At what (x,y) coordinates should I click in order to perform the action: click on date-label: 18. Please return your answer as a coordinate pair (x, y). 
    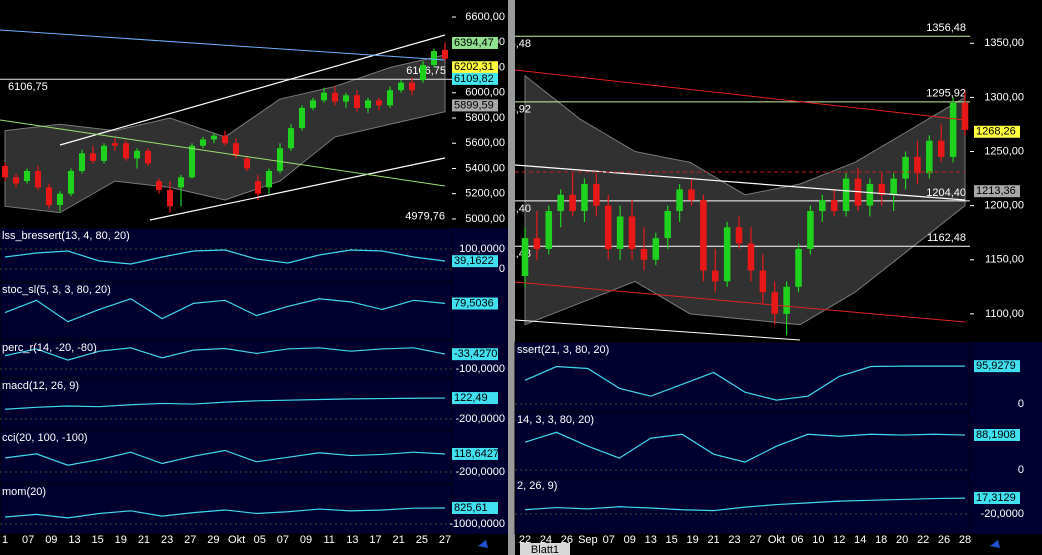
    Looking at the image, I should click on (881, 540).